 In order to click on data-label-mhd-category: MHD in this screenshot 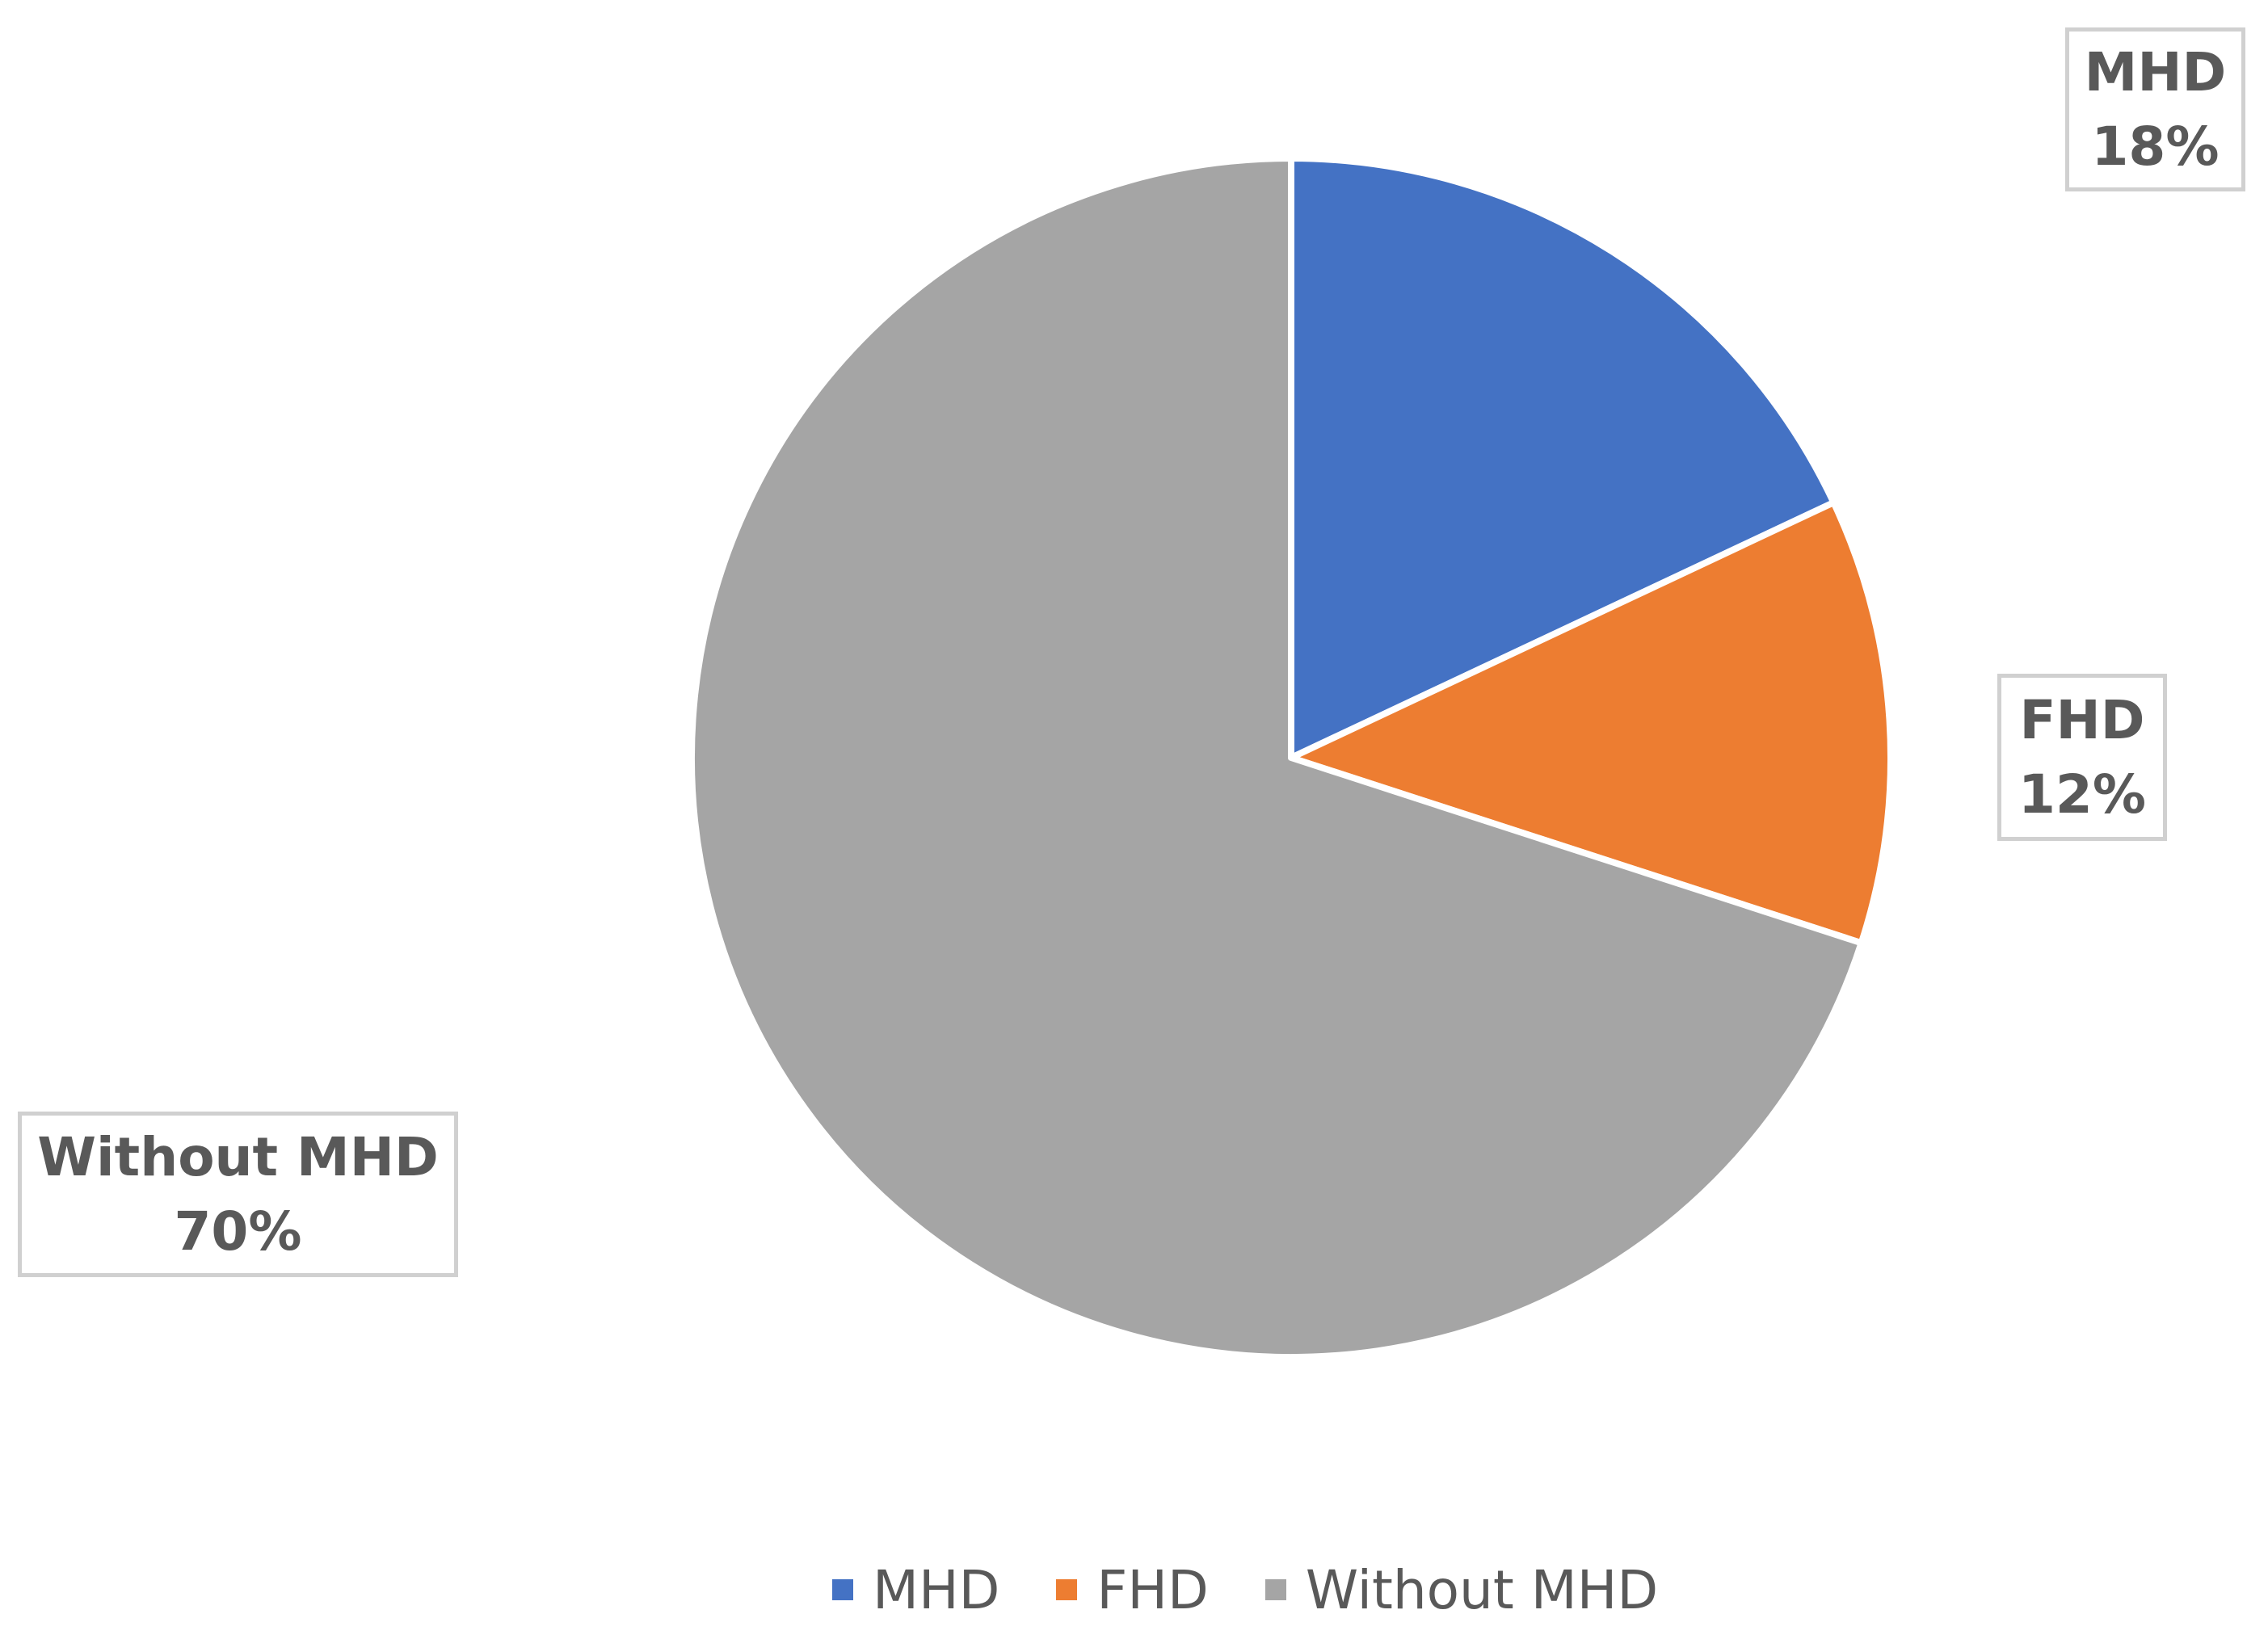, I will do `click(2155, 71)`.